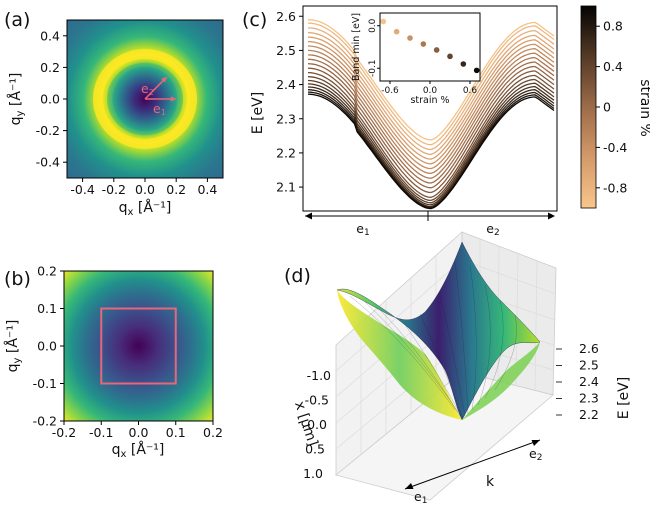  I want to click on surface-axis-ticks: -1.0 -0.5 0.0 0.5 1.0 2.6 2.52.4 2.32.2, so click(451, 411).